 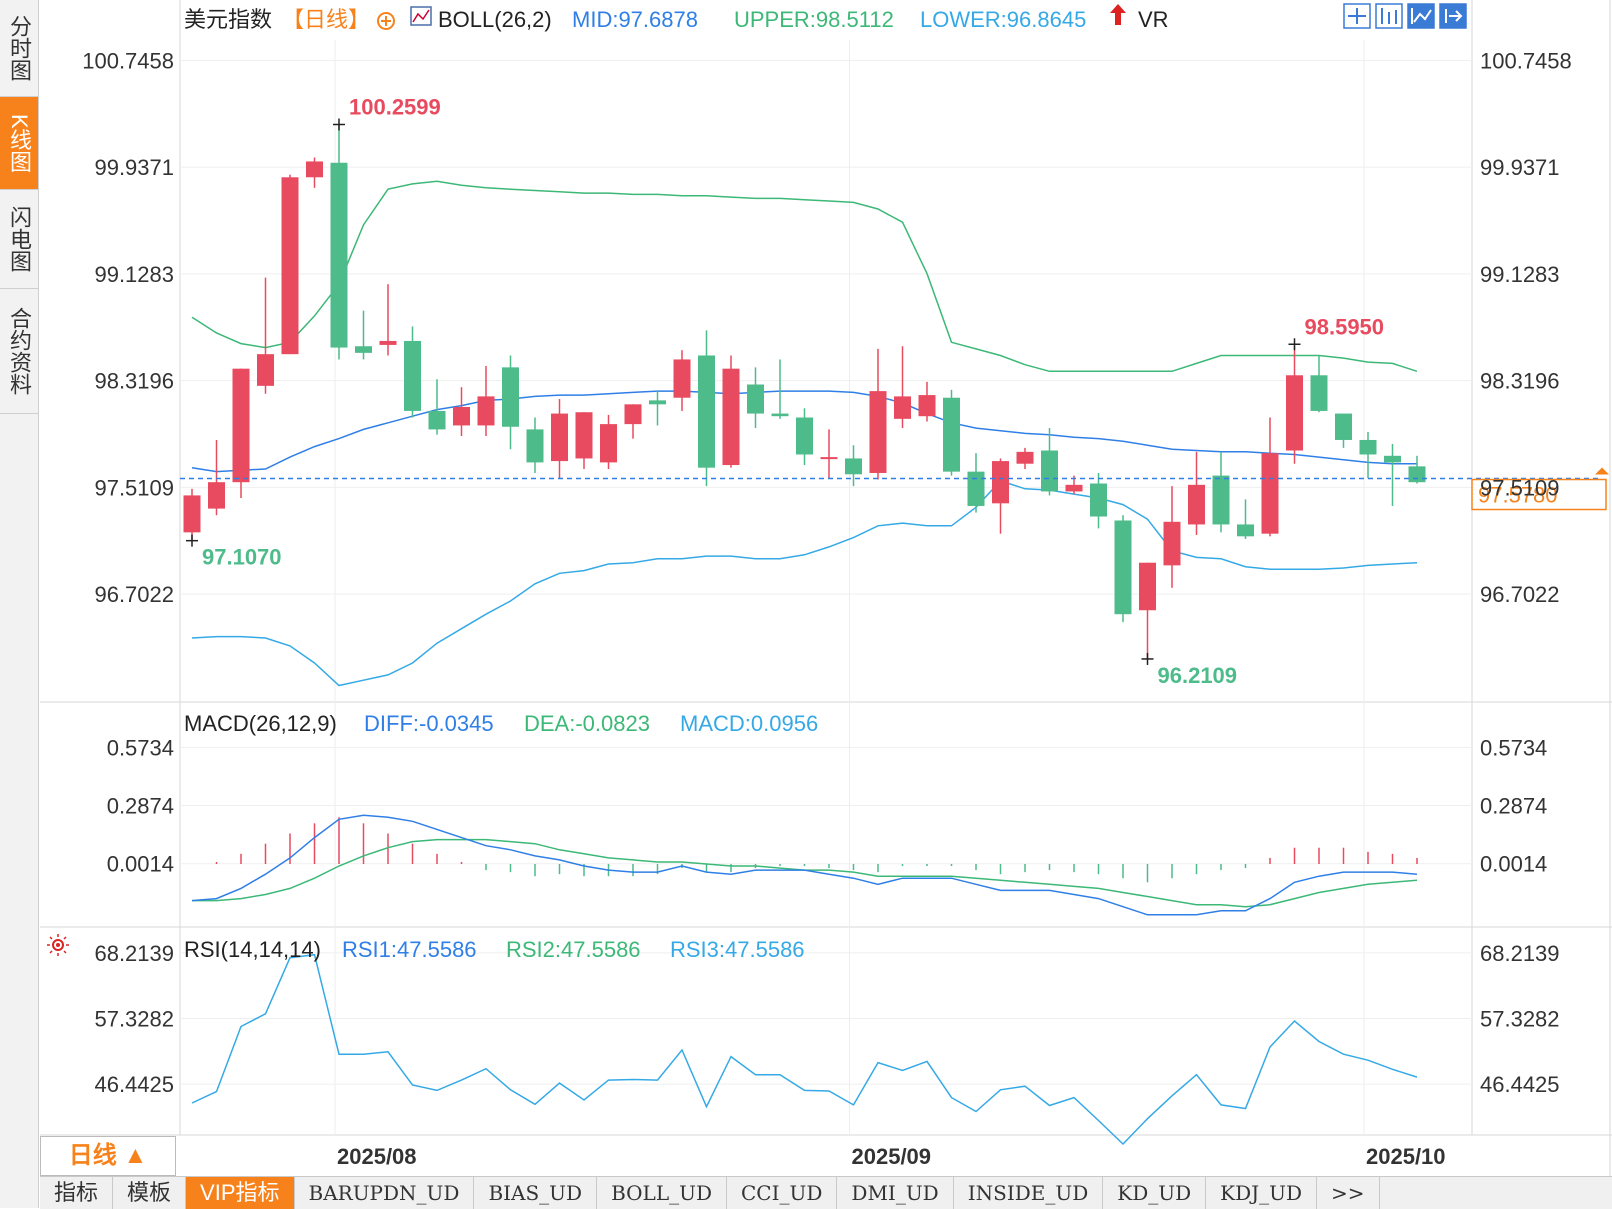 What do you see at coordinates (662, 1193) in the screenshot?
I see `tab-boll-ud: BOLL_UD` at bounding box center [662, 1193].